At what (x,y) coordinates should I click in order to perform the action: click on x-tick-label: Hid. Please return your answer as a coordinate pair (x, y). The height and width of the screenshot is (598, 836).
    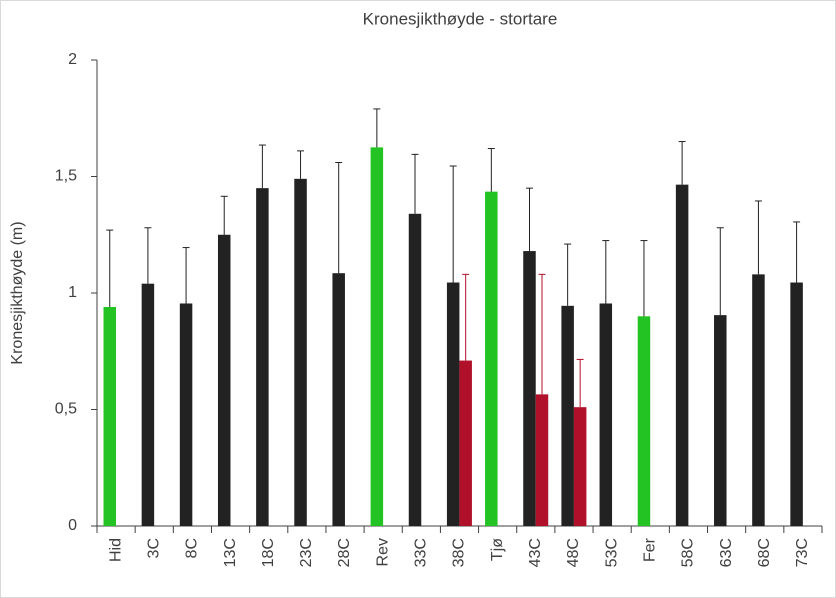
    Looking at the image, I should click on (115, 550).